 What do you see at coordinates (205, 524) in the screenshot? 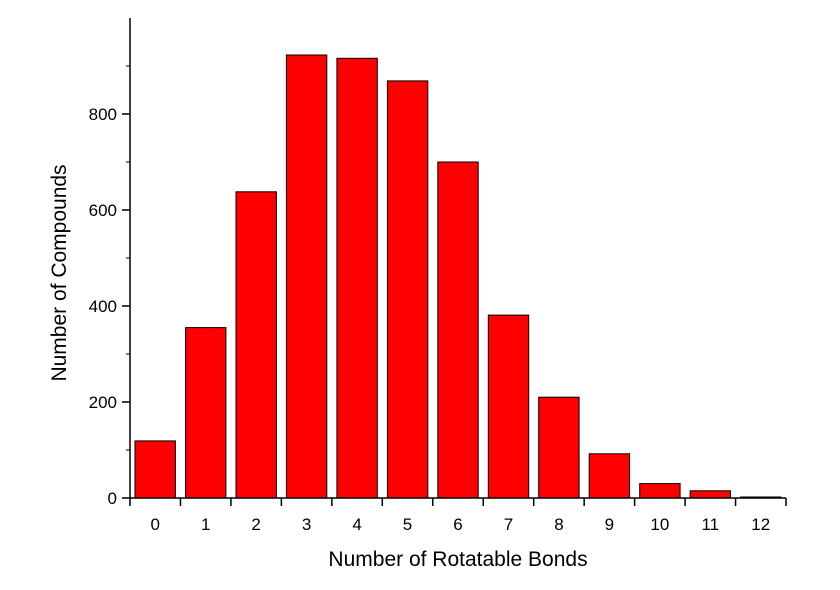
I see `x-tick-label: 1` at bounding box center [205, 524].